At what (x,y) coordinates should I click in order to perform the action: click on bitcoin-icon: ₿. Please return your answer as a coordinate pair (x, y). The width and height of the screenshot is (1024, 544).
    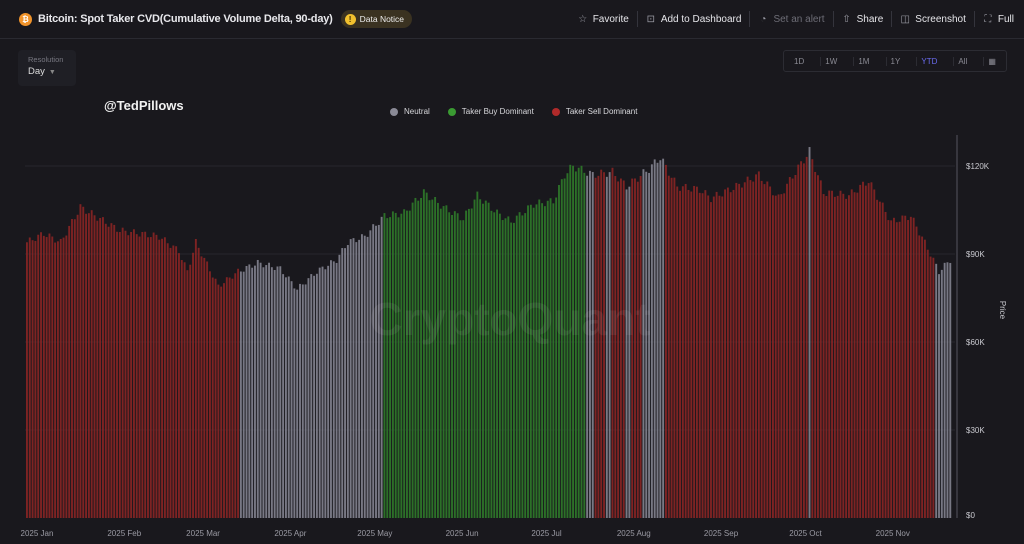
    Looking at the image, I should click on (25, 19).